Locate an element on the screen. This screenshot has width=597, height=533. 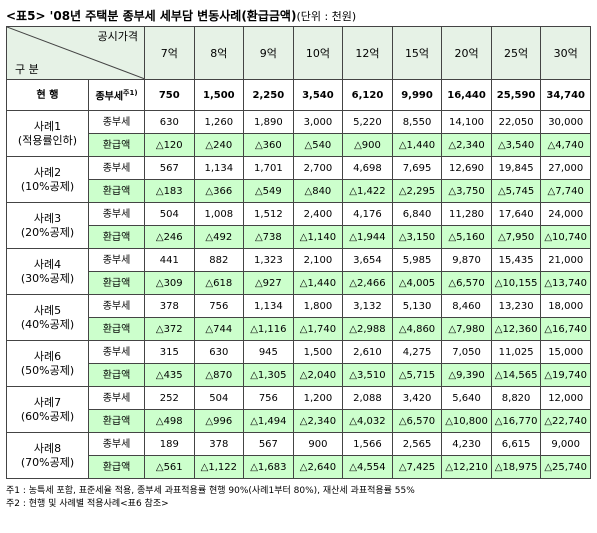
cell: 504 is located at coordinates (169, 214).